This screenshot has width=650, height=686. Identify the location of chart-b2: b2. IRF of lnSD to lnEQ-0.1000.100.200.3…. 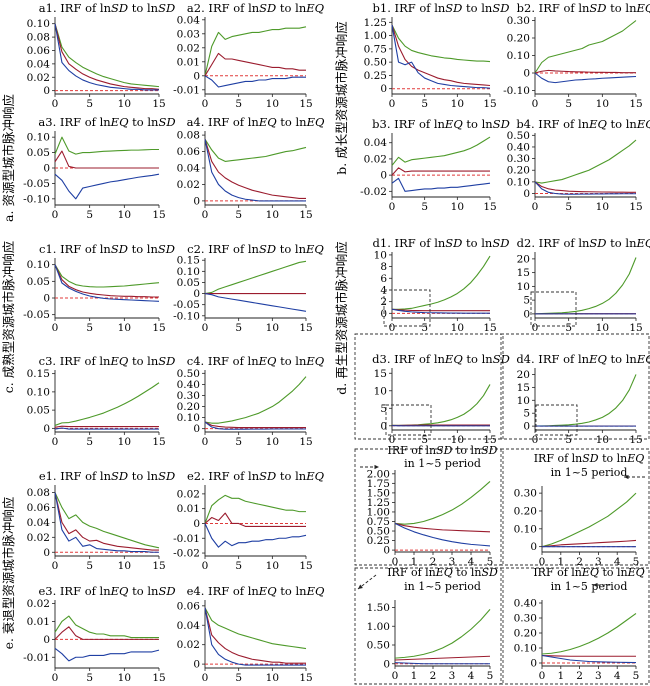
(576, 55).